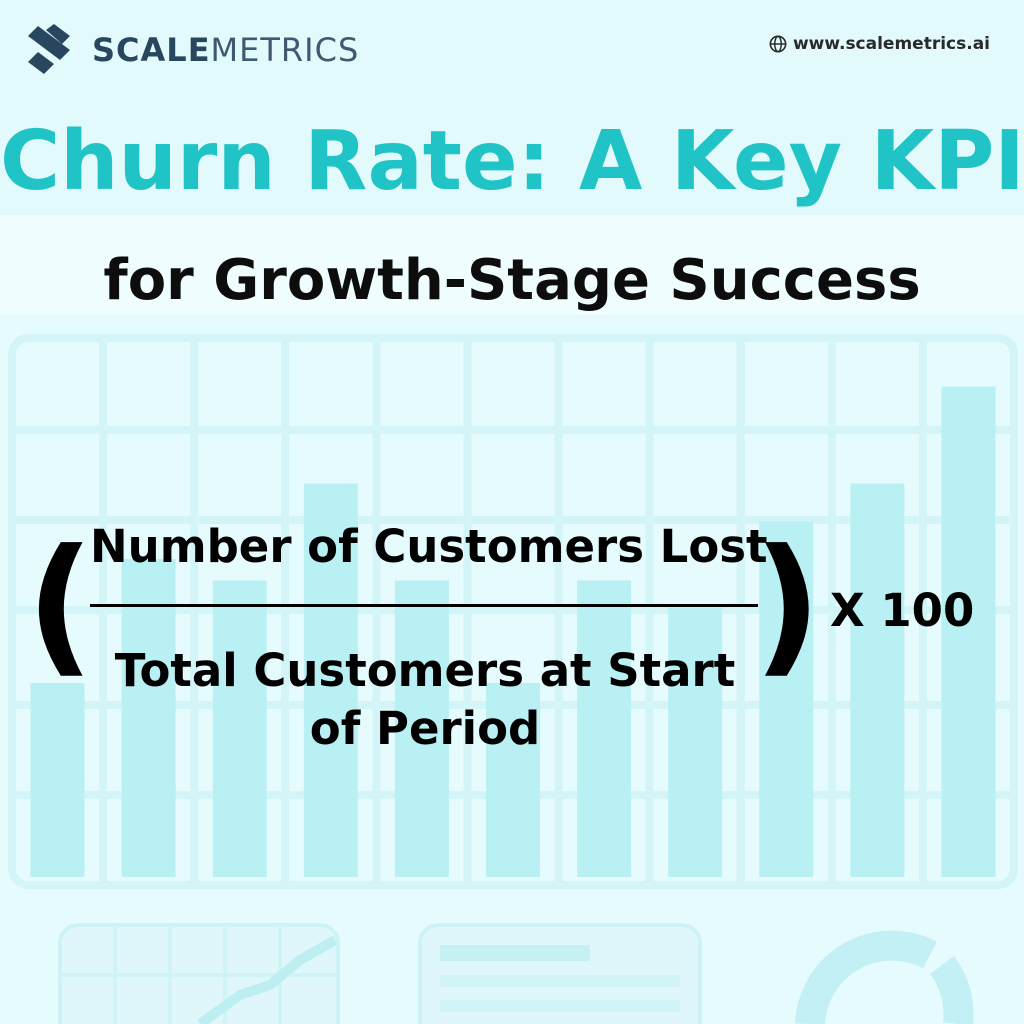  Describe the element at coordinates (49, 49) in the screenshot. I see `scalemetrics-logo-icon` at that location.